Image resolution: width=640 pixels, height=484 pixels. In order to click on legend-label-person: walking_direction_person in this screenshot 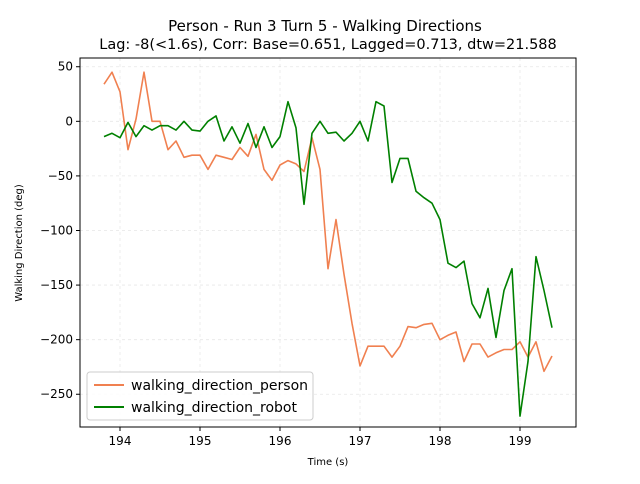, I will do `click(219, 386)`.